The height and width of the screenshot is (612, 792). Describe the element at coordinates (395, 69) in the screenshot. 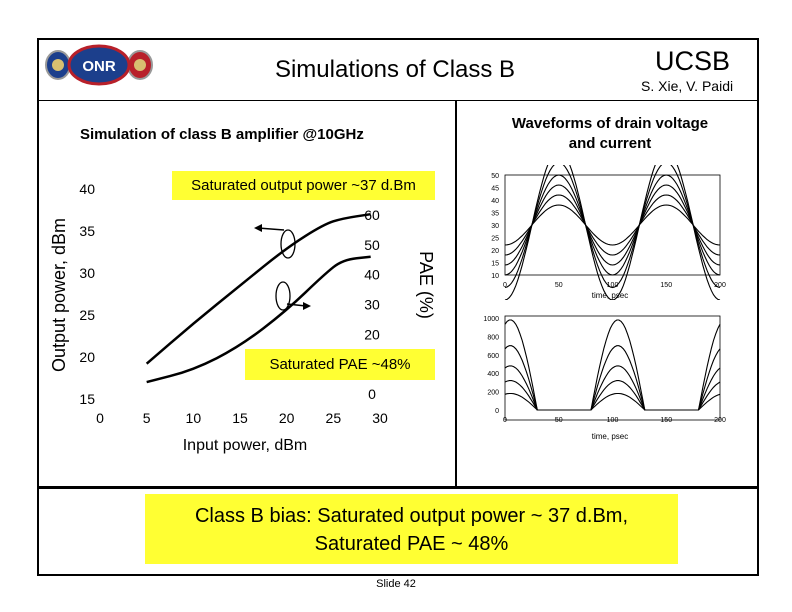

I see `slide-title: Simulations of Class B` at that location.